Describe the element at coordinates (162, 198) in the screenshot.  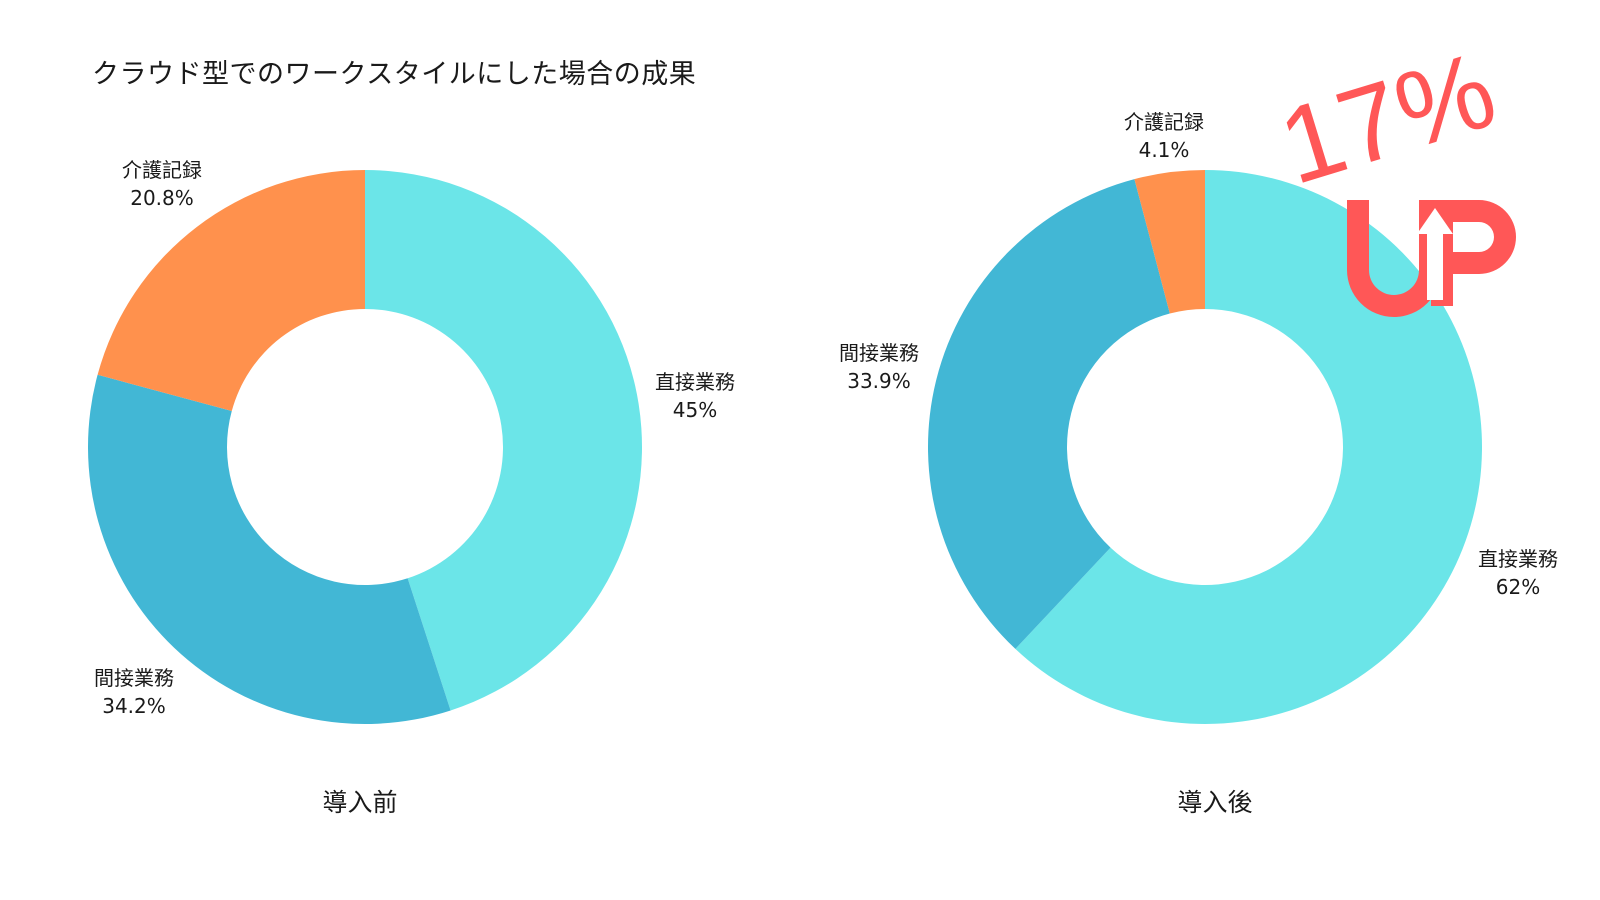
I see `slice-value: 20.8%` at that location.